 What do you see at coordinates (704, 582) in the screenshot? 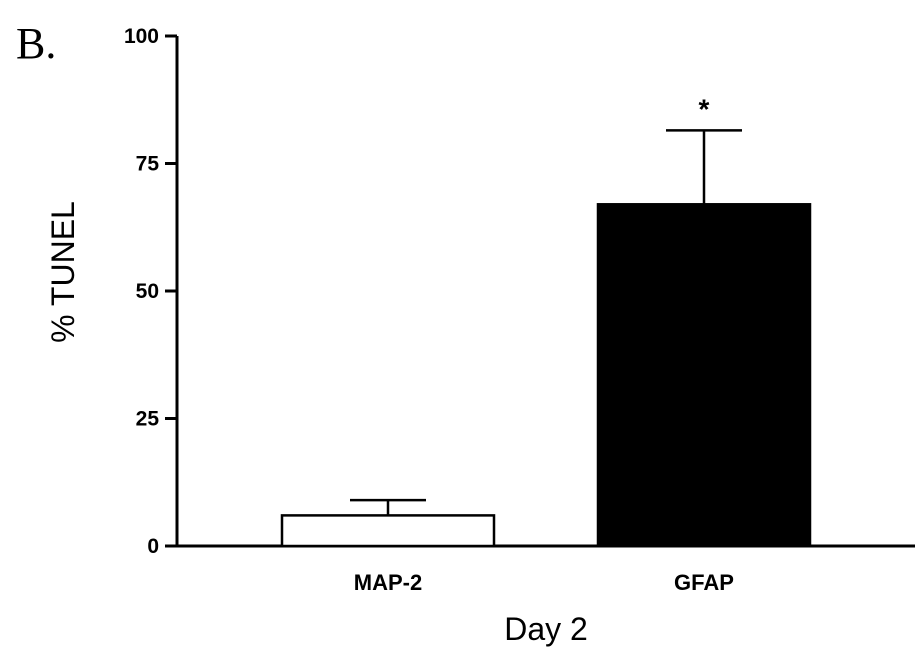
I see `x-tick-label: GFAP` at bounding box center [704, 582].